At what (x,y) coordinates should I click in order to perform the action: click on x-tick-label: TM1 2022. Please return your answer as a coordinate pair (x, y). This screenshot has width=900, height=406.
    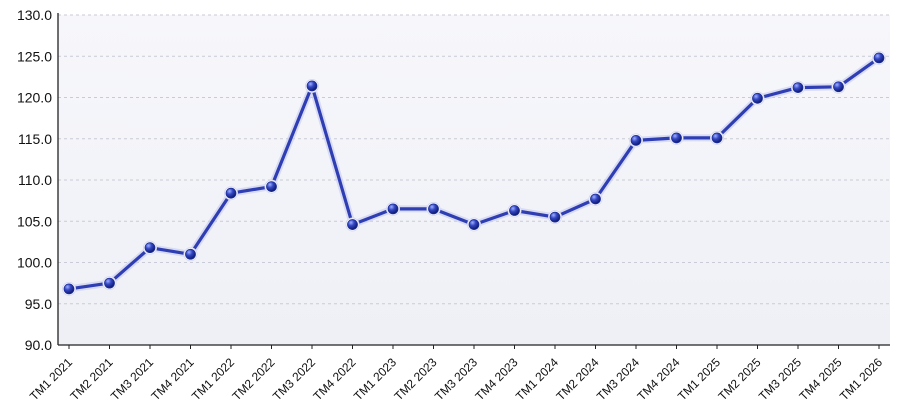
    Looking at the image, I should click on (213, 379).